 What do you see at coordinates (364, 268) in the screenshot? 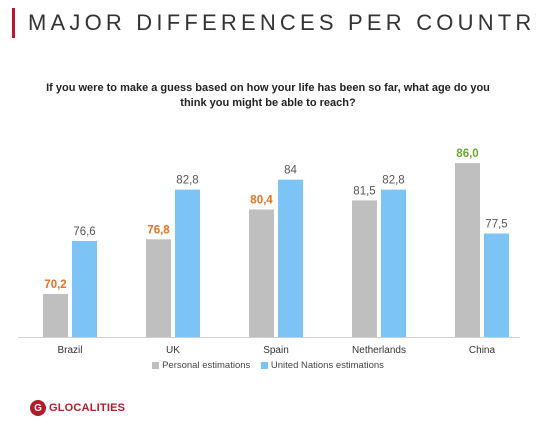
I see `bar-netherlands-personal` at bounding box center [364, 268].